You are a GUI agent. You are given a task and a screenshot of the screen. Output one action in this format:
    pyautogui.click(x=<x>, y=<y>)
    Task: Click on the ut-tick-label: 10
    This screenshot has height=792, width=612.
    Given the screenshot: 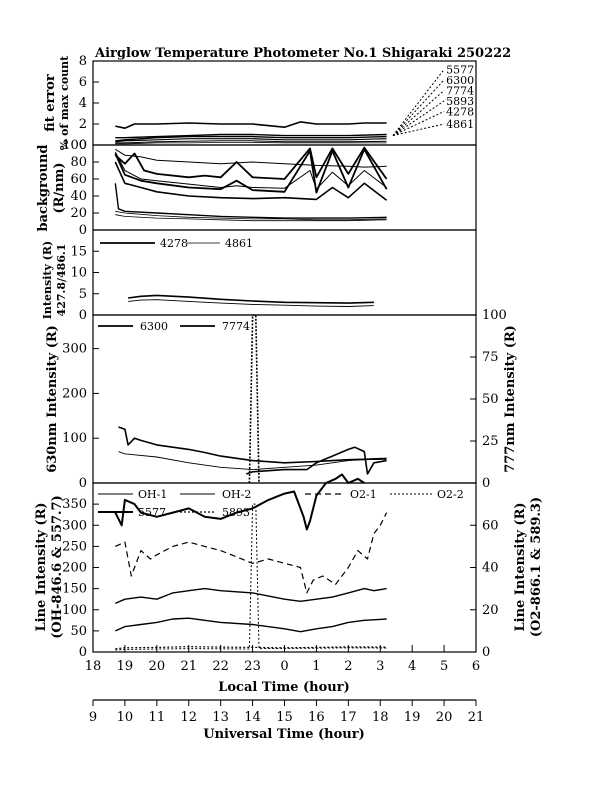 What is the action you would take?
    pyautogui.click(x=125, y=717)
    